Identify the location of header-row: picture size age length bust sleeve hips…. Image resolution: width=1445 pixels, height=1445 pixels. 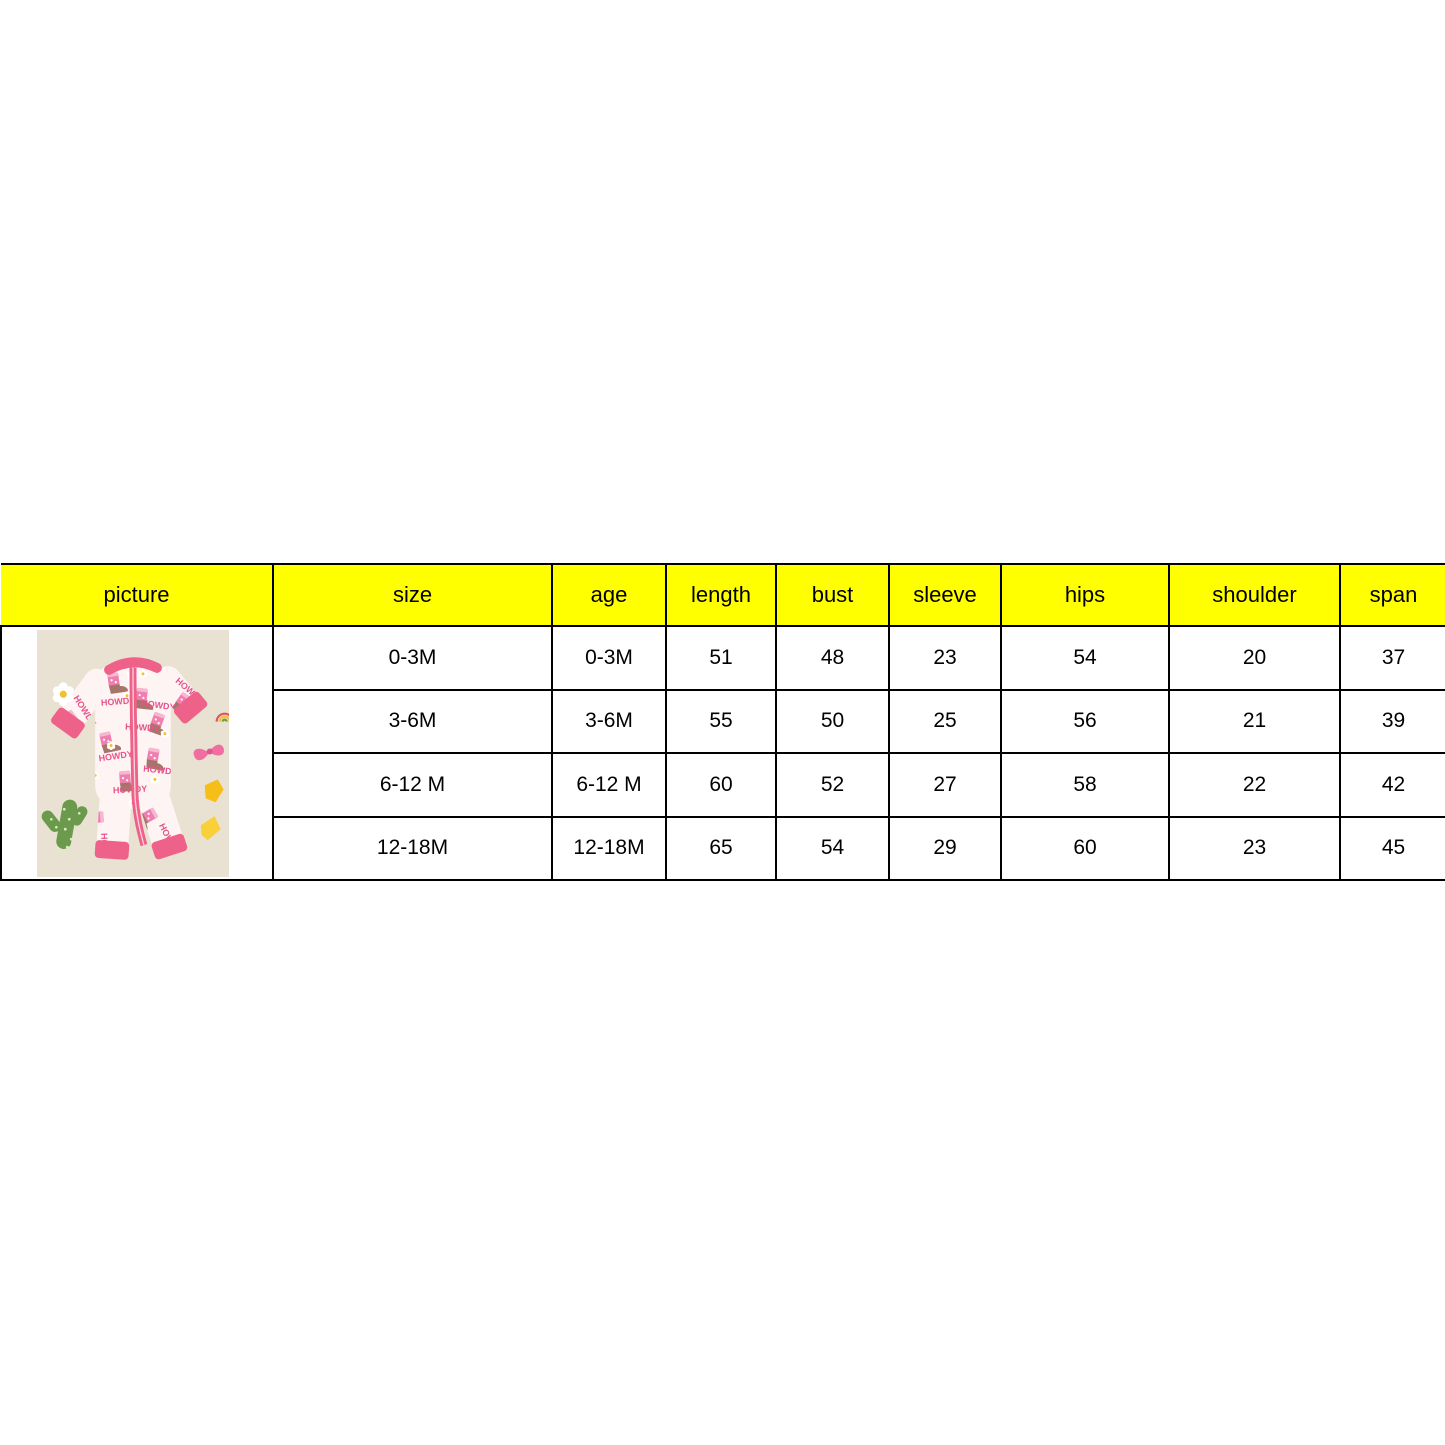
(723, 595).